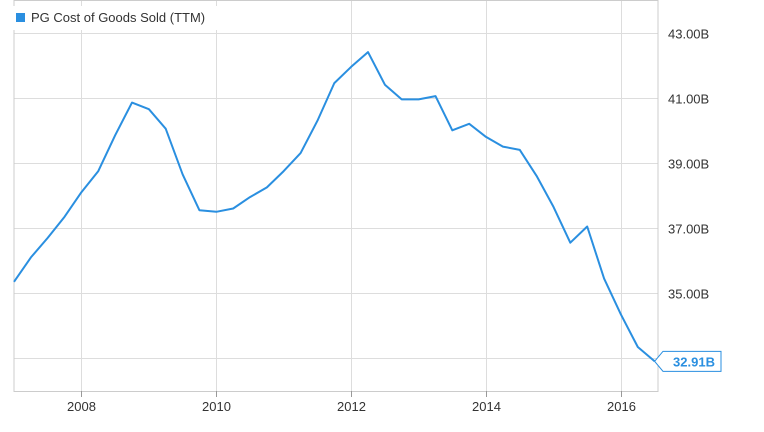  I want to click on y-tick-label: 35.00B, so click(688, 294).